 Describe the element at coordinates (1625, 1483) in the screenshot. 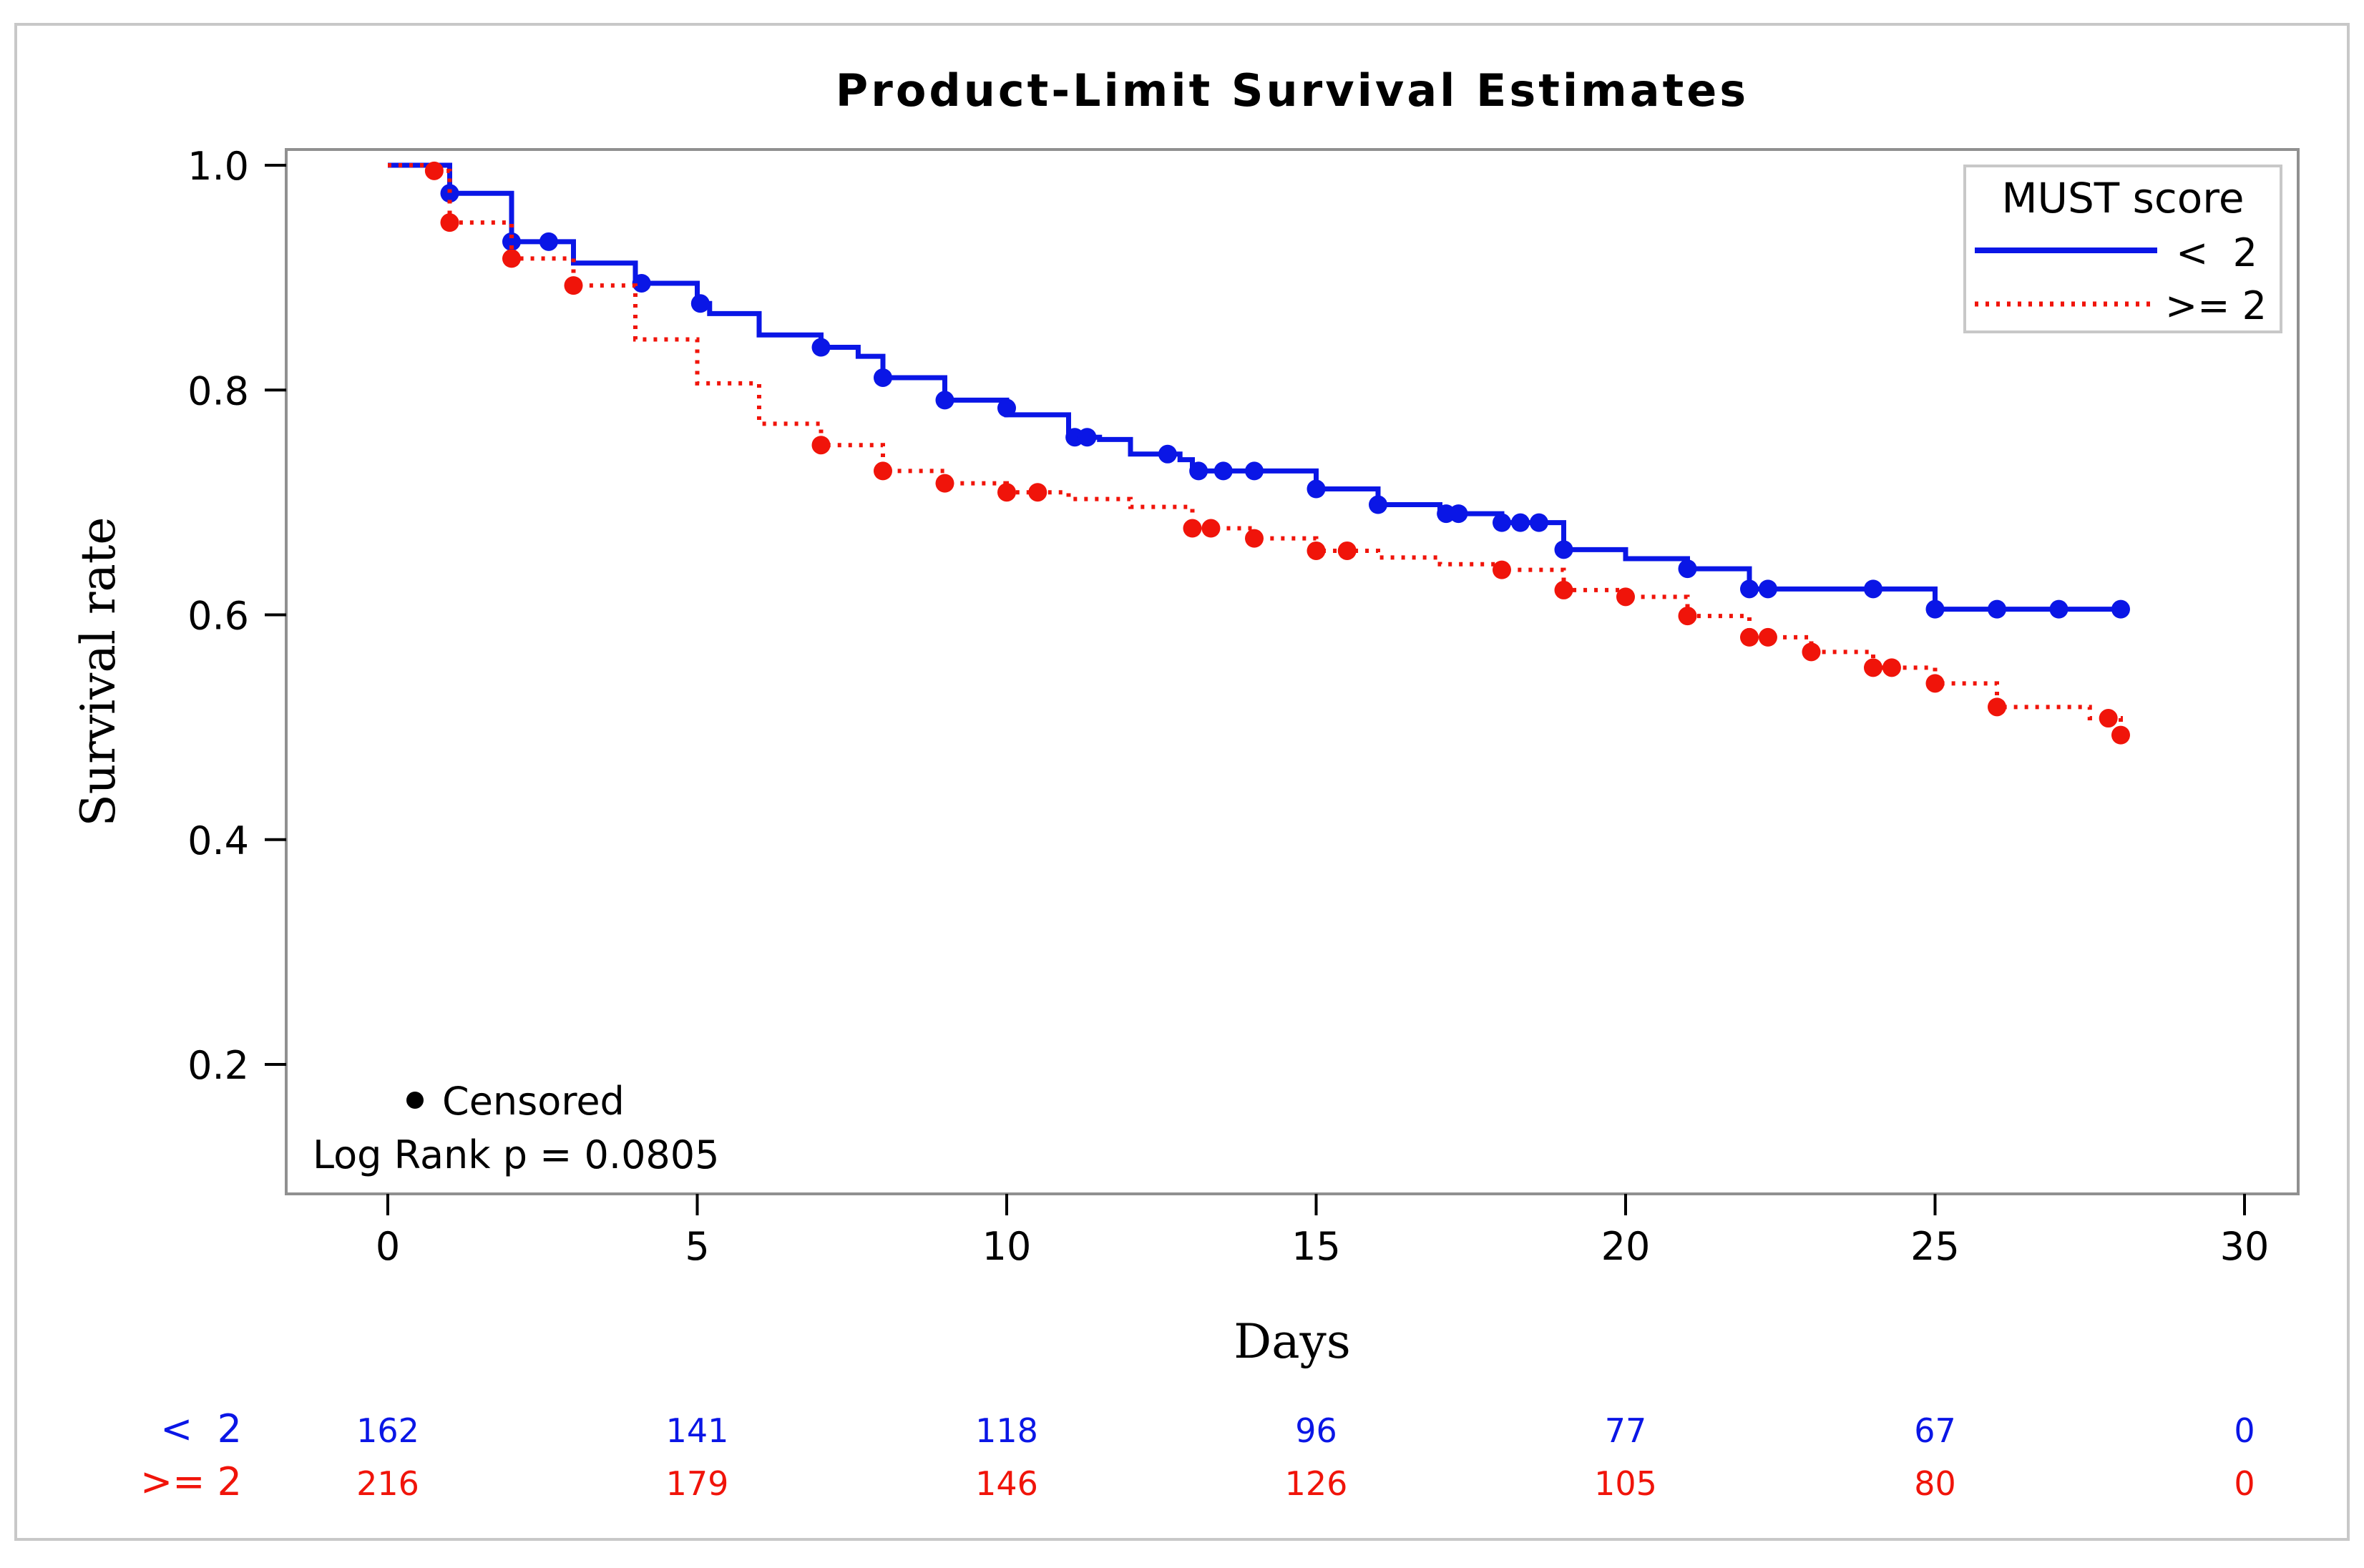

I see `at-risk-count-high: 105` at that location.